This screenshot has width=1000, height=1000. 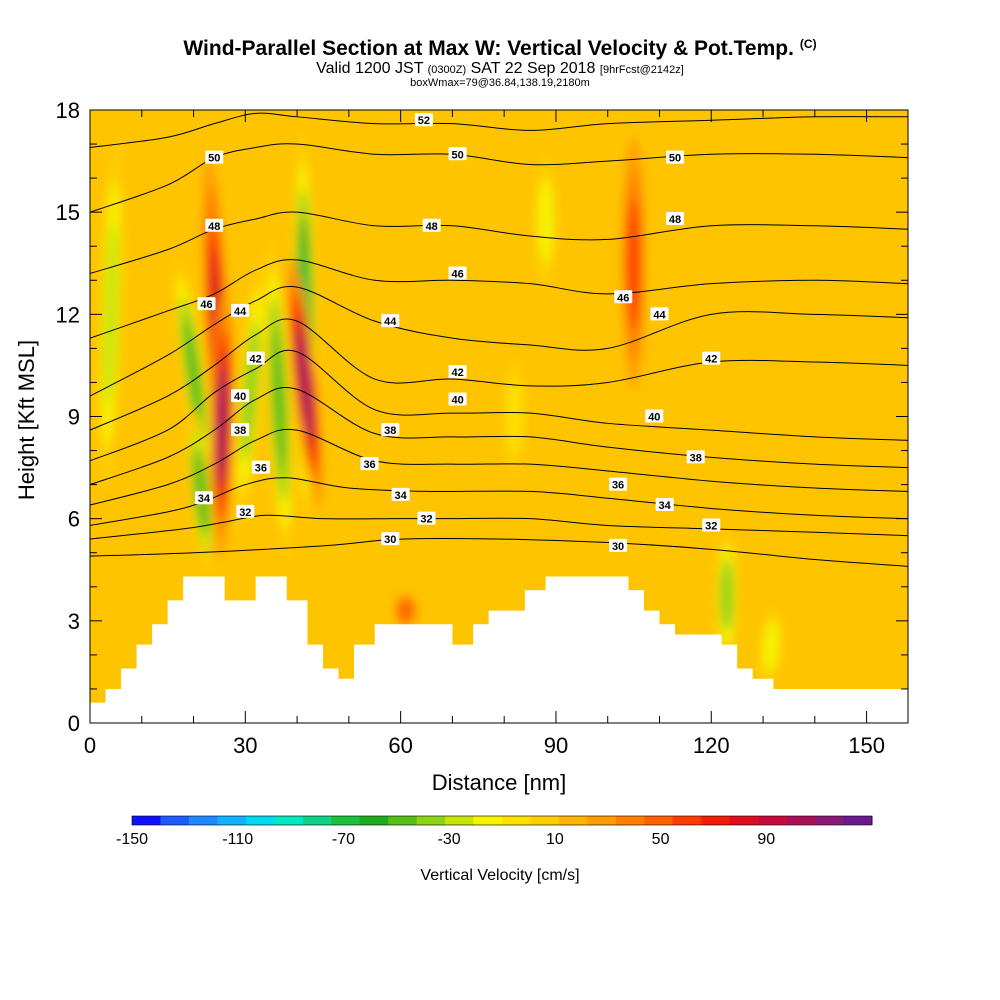 I want to click on contour-label: 44, so click(x=240, y=310).